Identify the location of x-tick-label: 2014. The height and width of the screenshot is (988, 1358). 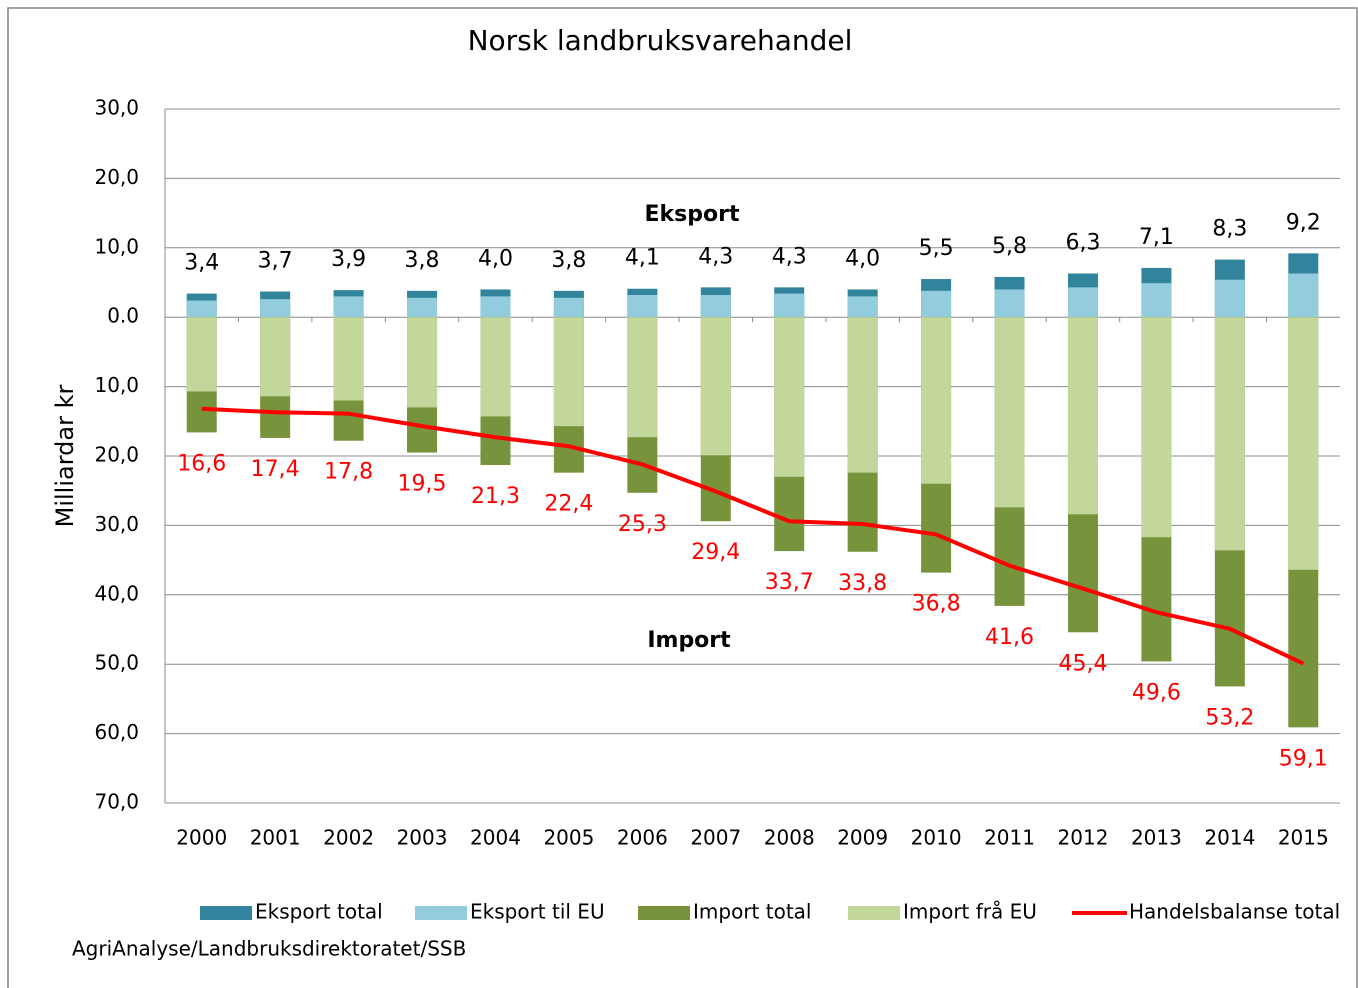
(1229, 838).